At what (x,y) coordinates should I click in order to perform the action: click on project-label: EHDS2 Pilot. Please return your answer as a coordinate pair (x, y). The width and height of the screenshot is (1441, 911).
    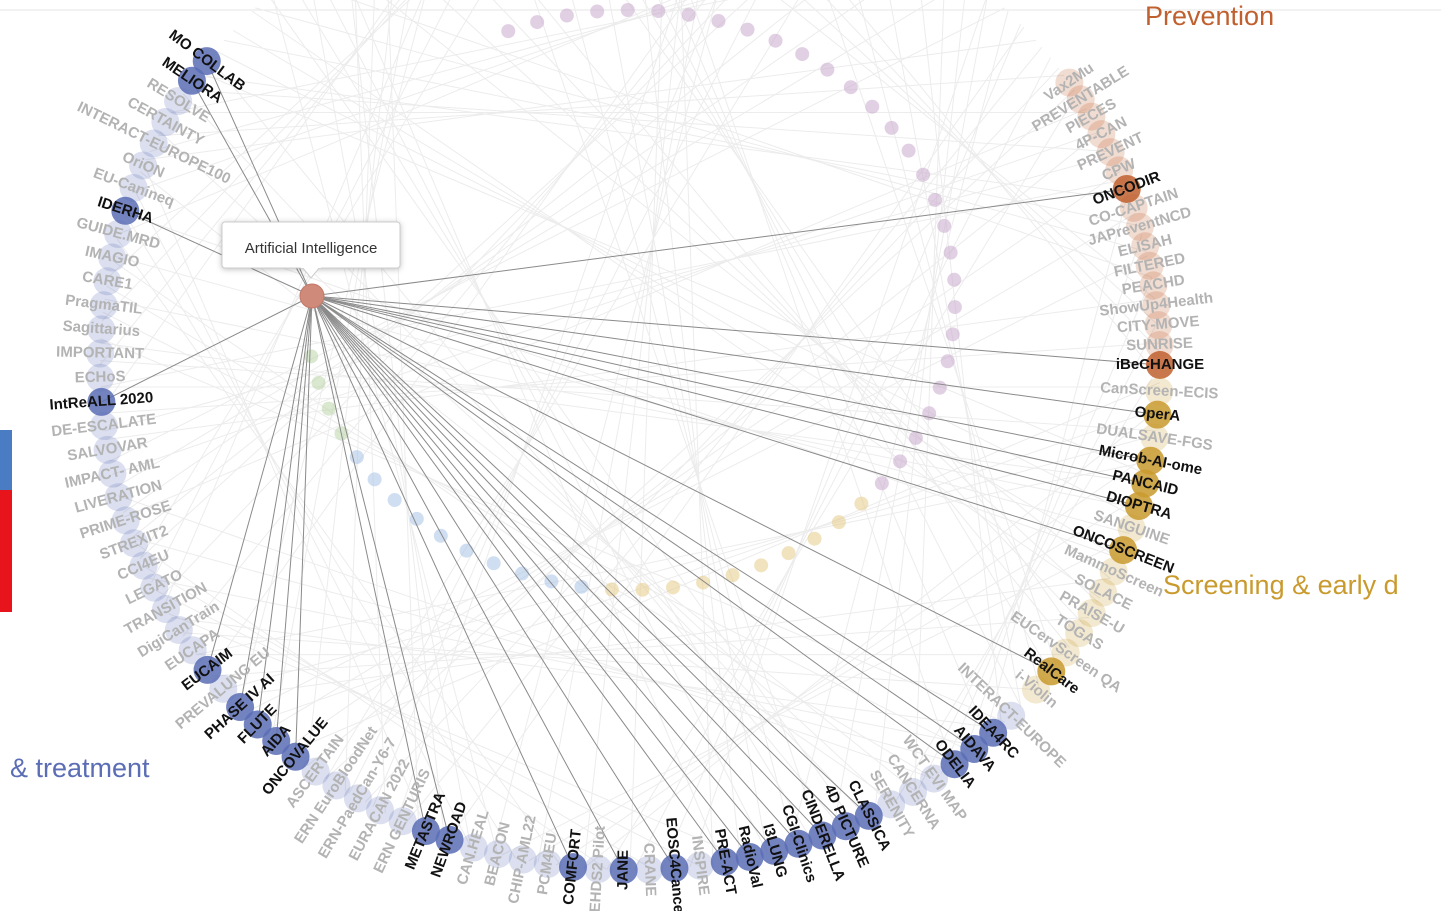
    Looking at the image, I should click on (598, 868).